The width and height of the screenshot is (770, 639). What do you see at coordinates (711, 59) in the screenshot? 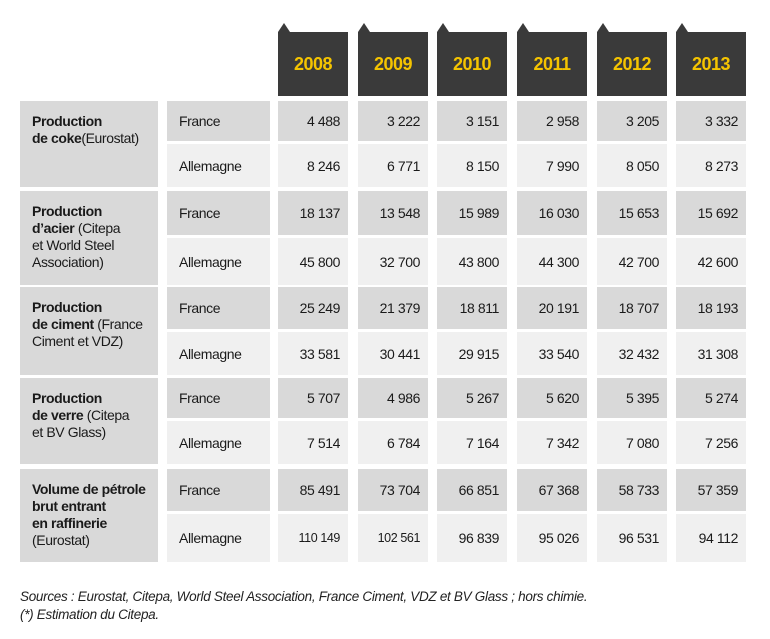
I see `year-header: 2013` at bounding box center [711, 59].